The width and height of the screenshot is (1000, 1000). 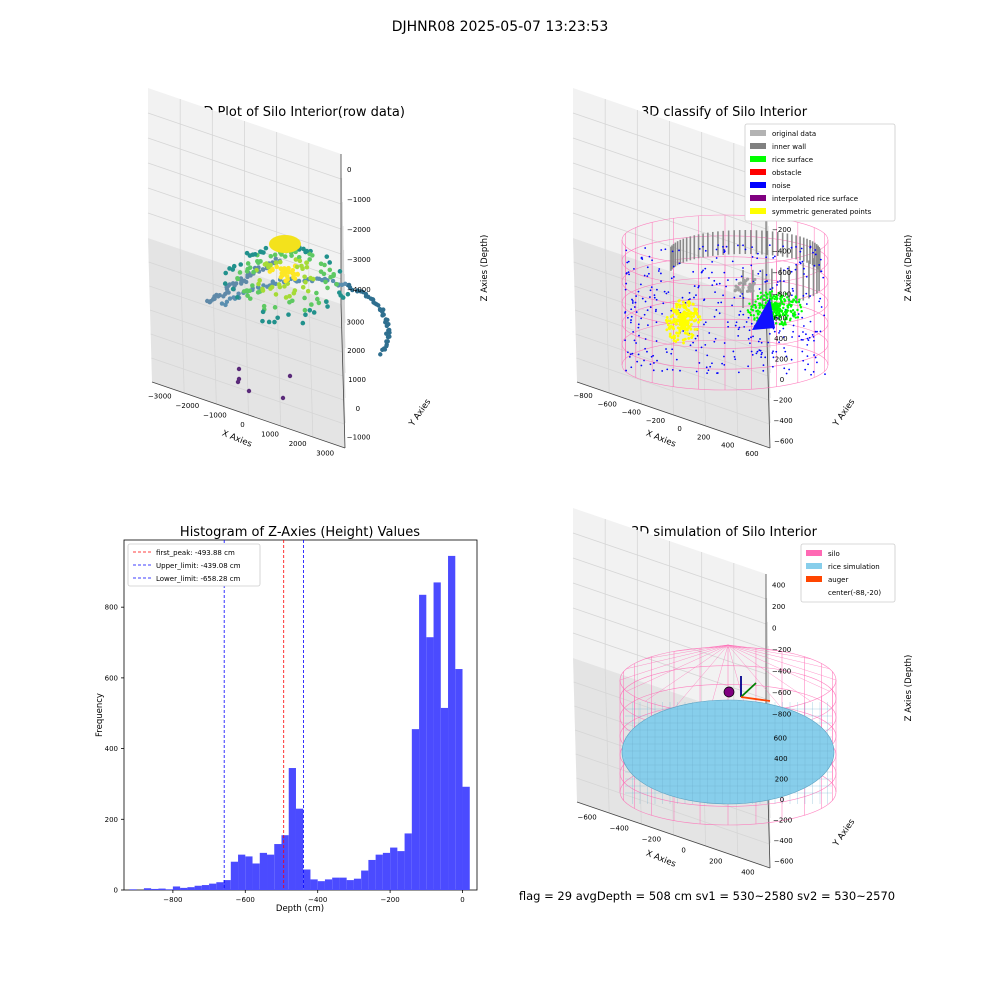 I want to click on center-marker, so click(x=729, y=692).